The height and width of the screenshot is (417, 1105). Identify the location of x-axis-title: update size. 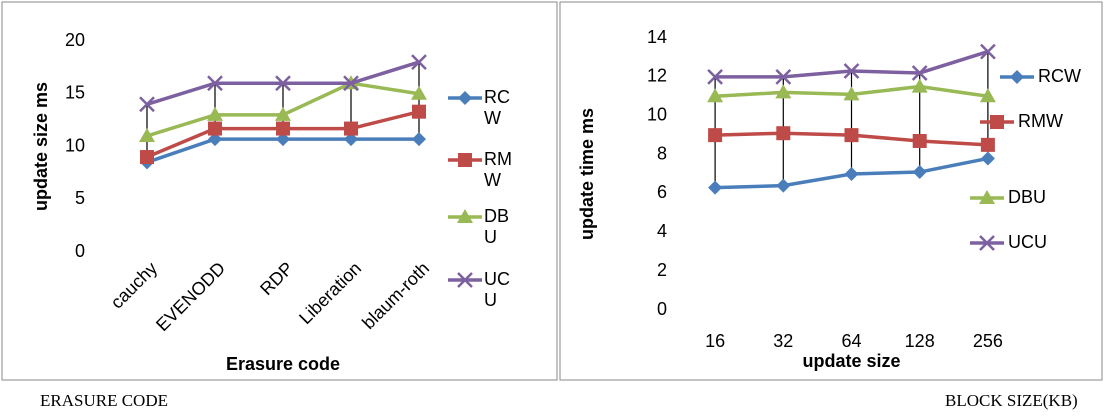
(851, 361).